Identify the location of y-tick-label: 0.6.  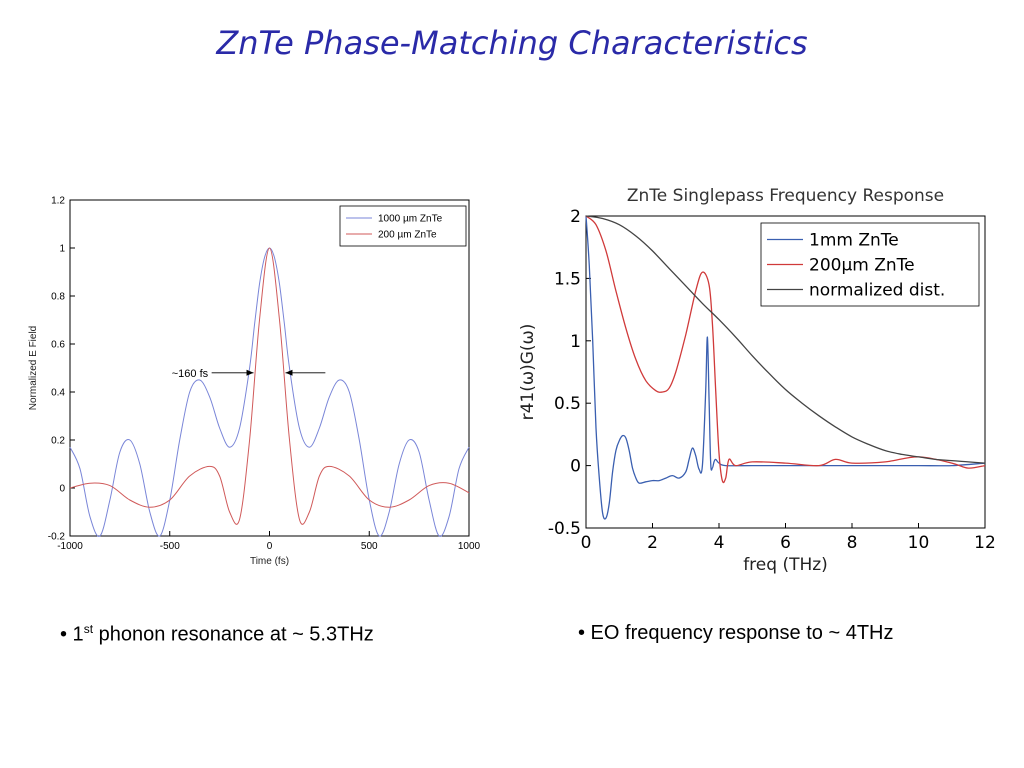
(58, 345).